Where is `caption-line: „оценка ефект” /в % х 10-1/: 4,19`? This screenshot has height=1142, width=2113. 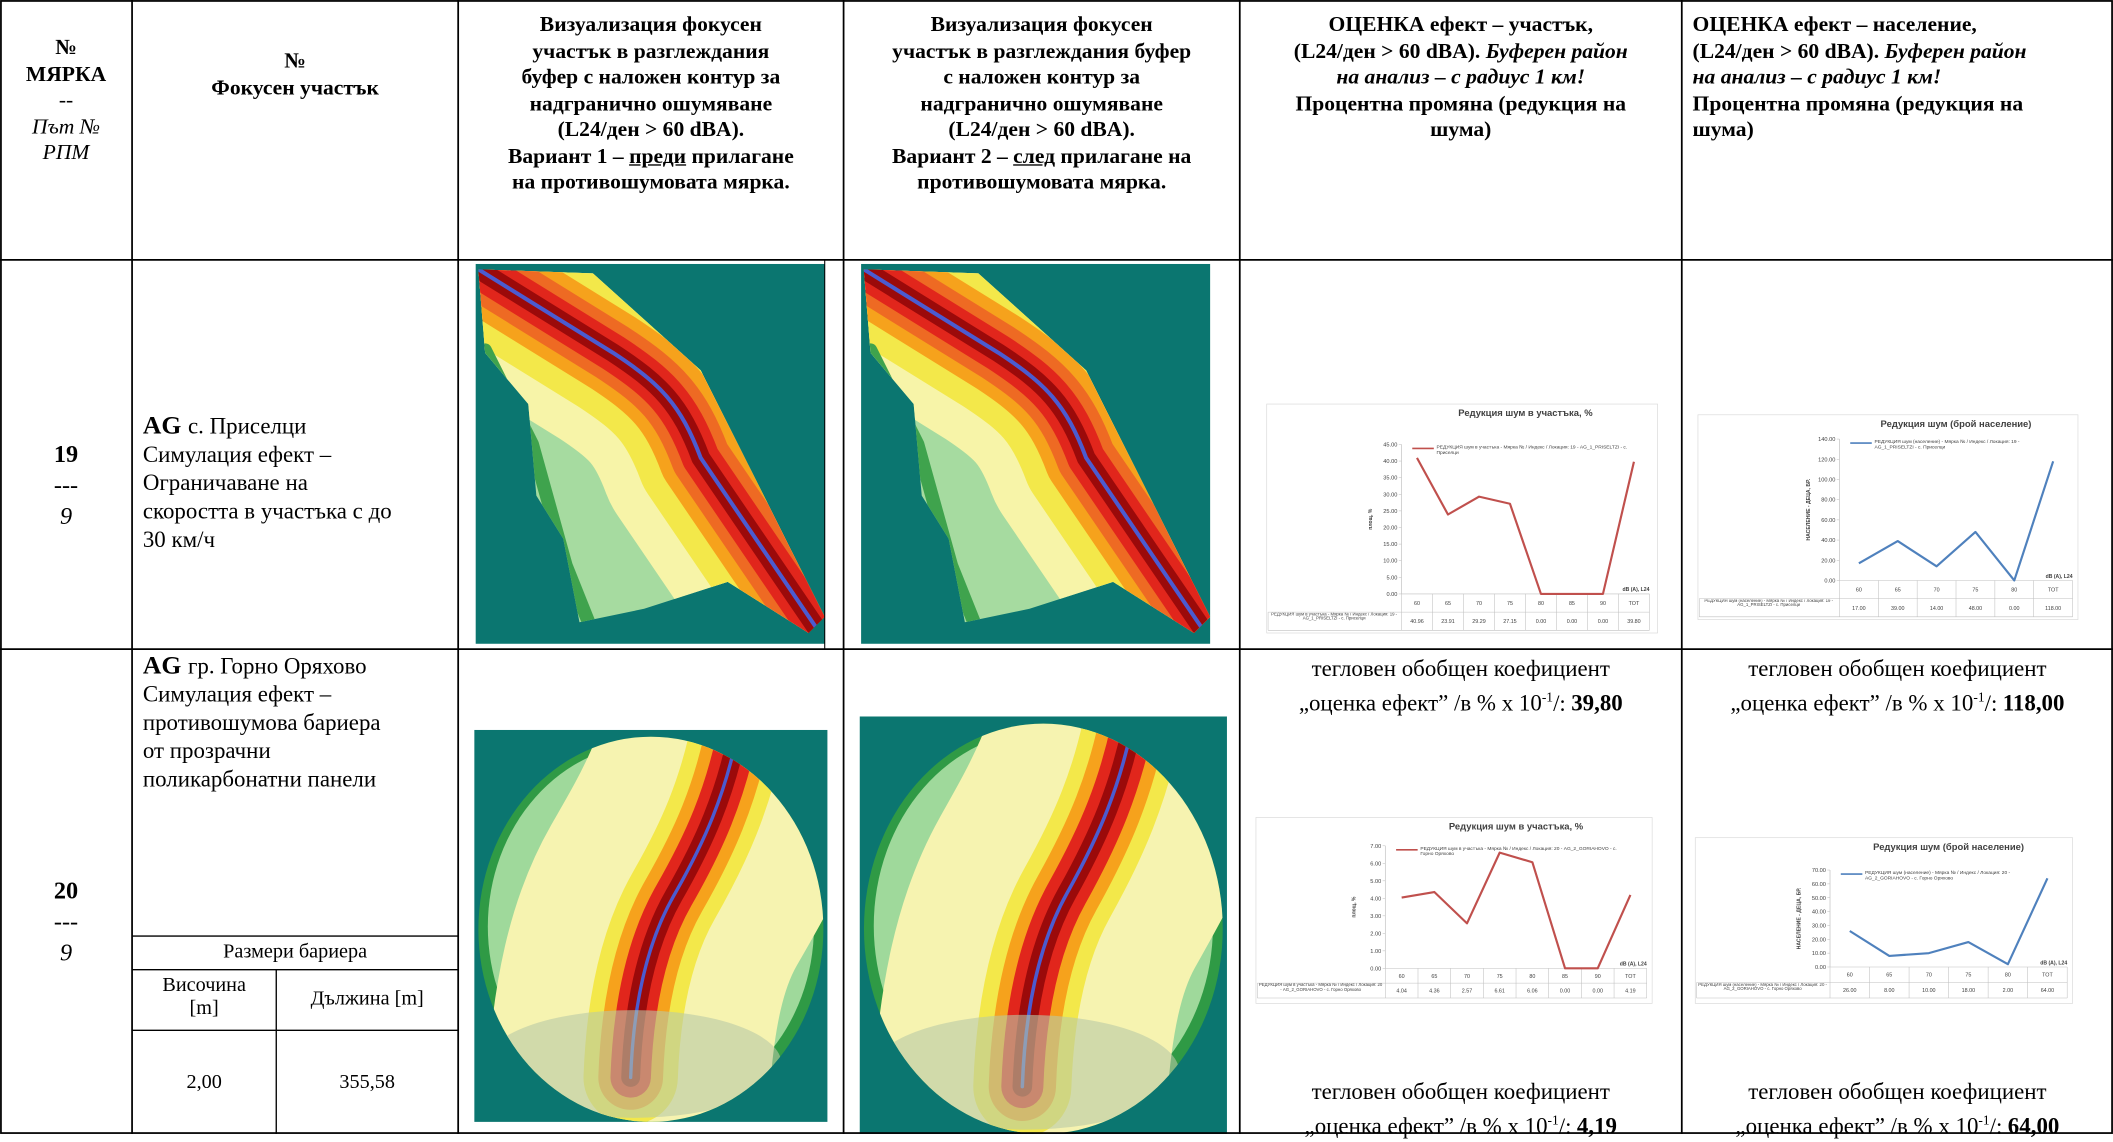 caption-line: „оценка ефект” /в % х 10-1/: 4,19 is located at coordinates (1461, 1124).